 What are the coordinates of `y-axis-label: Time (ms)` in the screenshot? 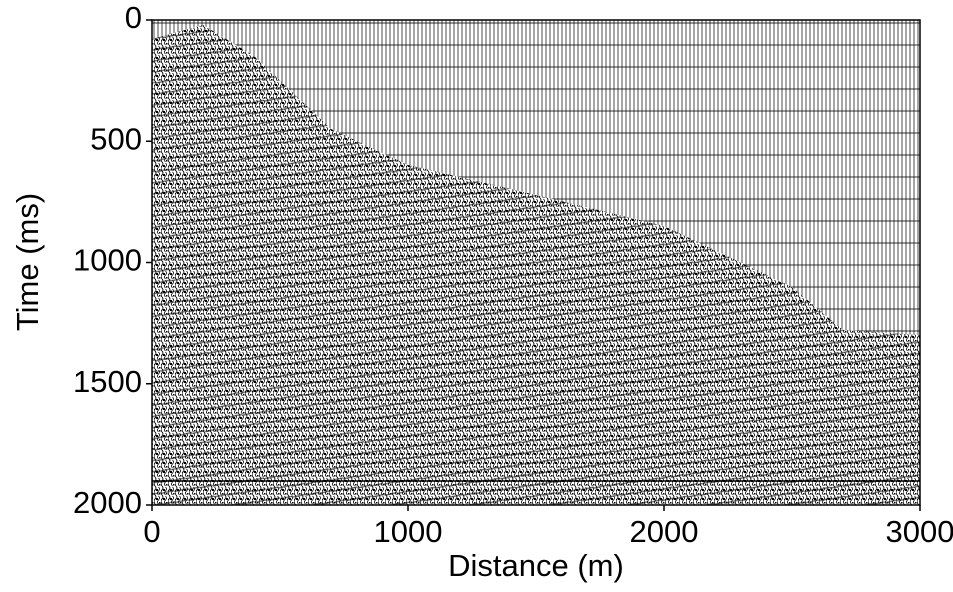 It's located at (27, 262).